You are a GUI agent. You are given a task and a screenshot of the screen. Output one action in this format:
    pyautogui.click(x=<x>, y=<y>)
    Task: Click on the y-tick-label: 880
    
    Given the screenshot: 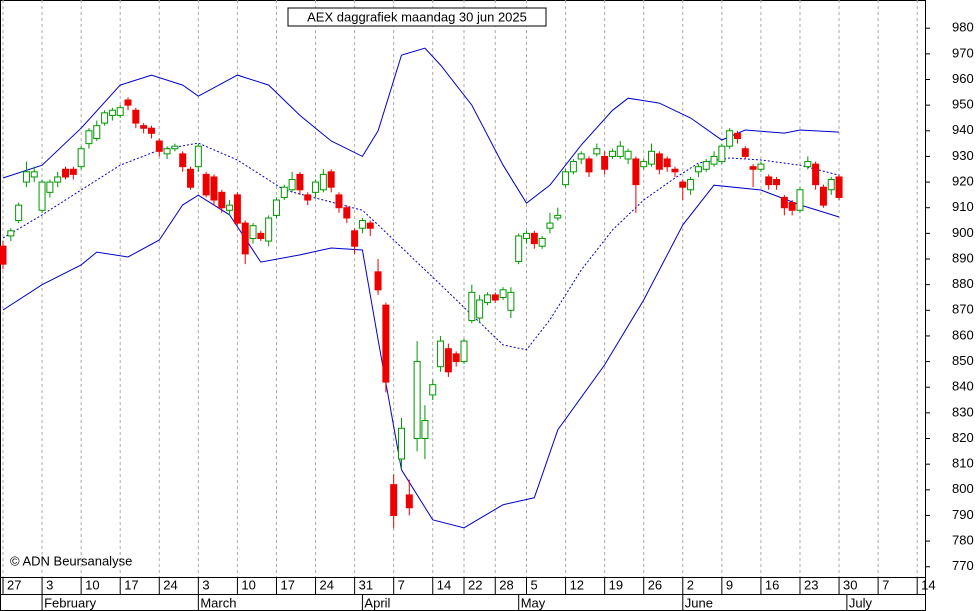 What is the action you would take?
    pyautogui.click(x=963, y=283)
    